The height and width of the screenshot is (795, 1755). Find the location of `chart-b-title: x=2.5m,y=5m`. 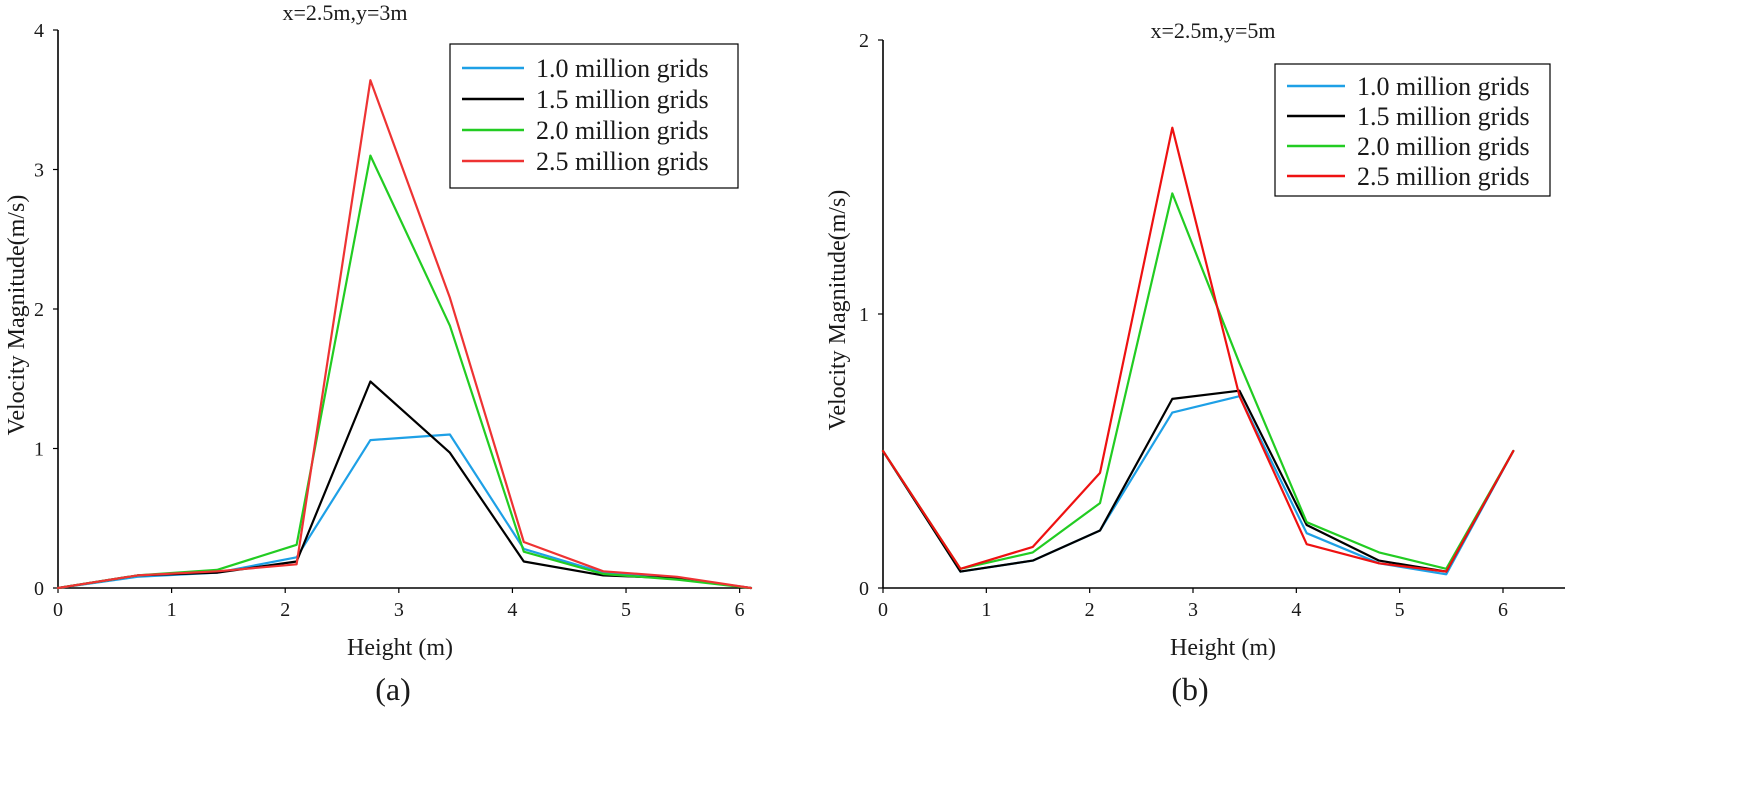

chart-b-title: x=2.5m,y=5m is located at coordinates (1212, 30).